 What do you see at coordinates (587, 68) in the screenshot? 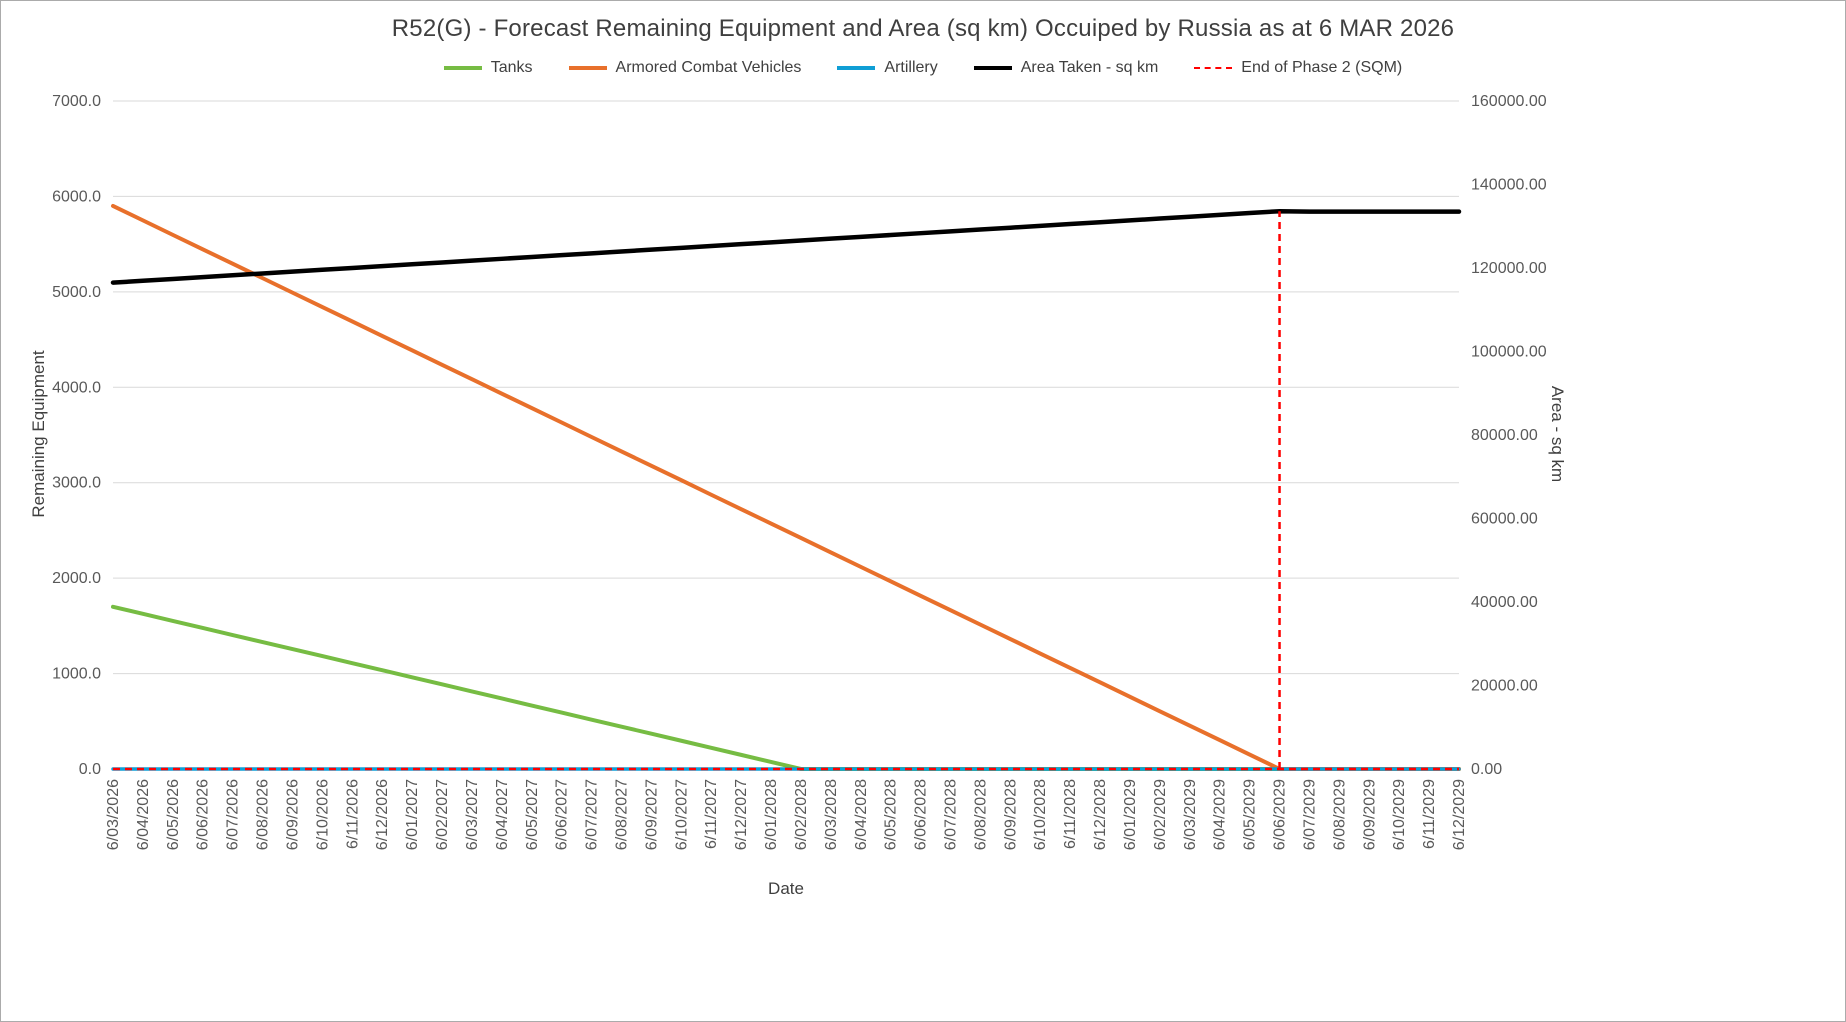
I see `legend-swatch-armored-combat-vehicles` at bounding box center [587, 68].